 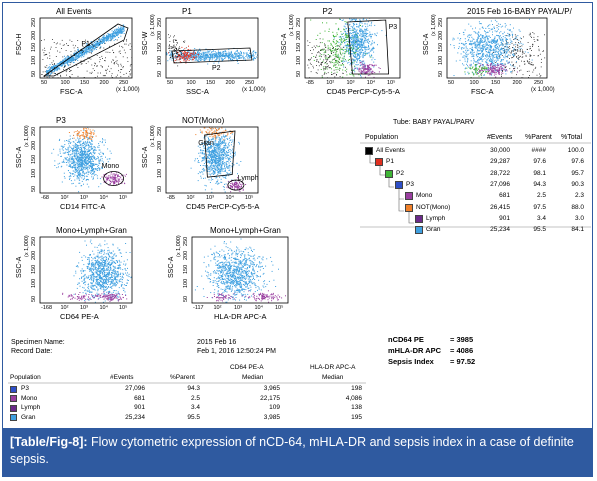 I want to click on plot-1-ytick: 50, so click(x=34, y=73).